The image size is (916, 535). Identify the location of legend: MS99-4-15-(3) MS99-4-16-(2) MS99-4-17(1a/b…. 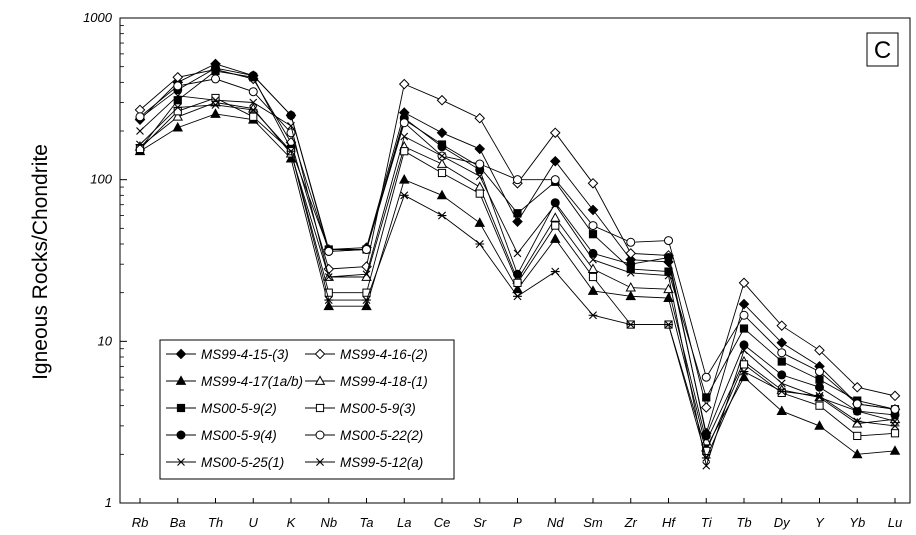
(307, 409).